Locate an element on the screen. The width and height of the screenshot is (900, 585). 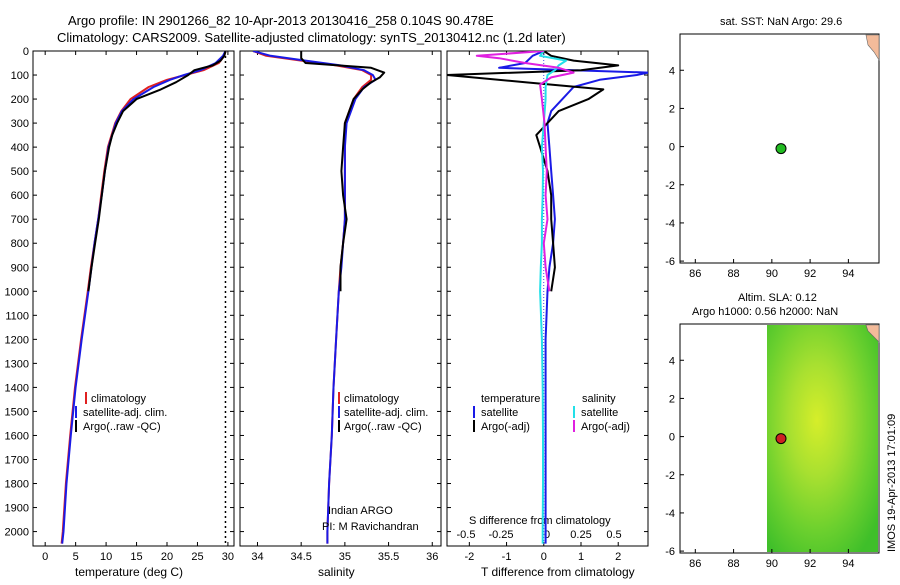
x-tick-label: 34 is located at coordinates (257, 557).